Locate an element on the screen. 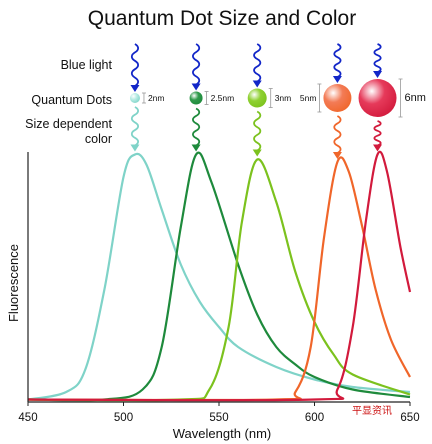  dot-size-label: 6nm is located at coordinates (415, 98).